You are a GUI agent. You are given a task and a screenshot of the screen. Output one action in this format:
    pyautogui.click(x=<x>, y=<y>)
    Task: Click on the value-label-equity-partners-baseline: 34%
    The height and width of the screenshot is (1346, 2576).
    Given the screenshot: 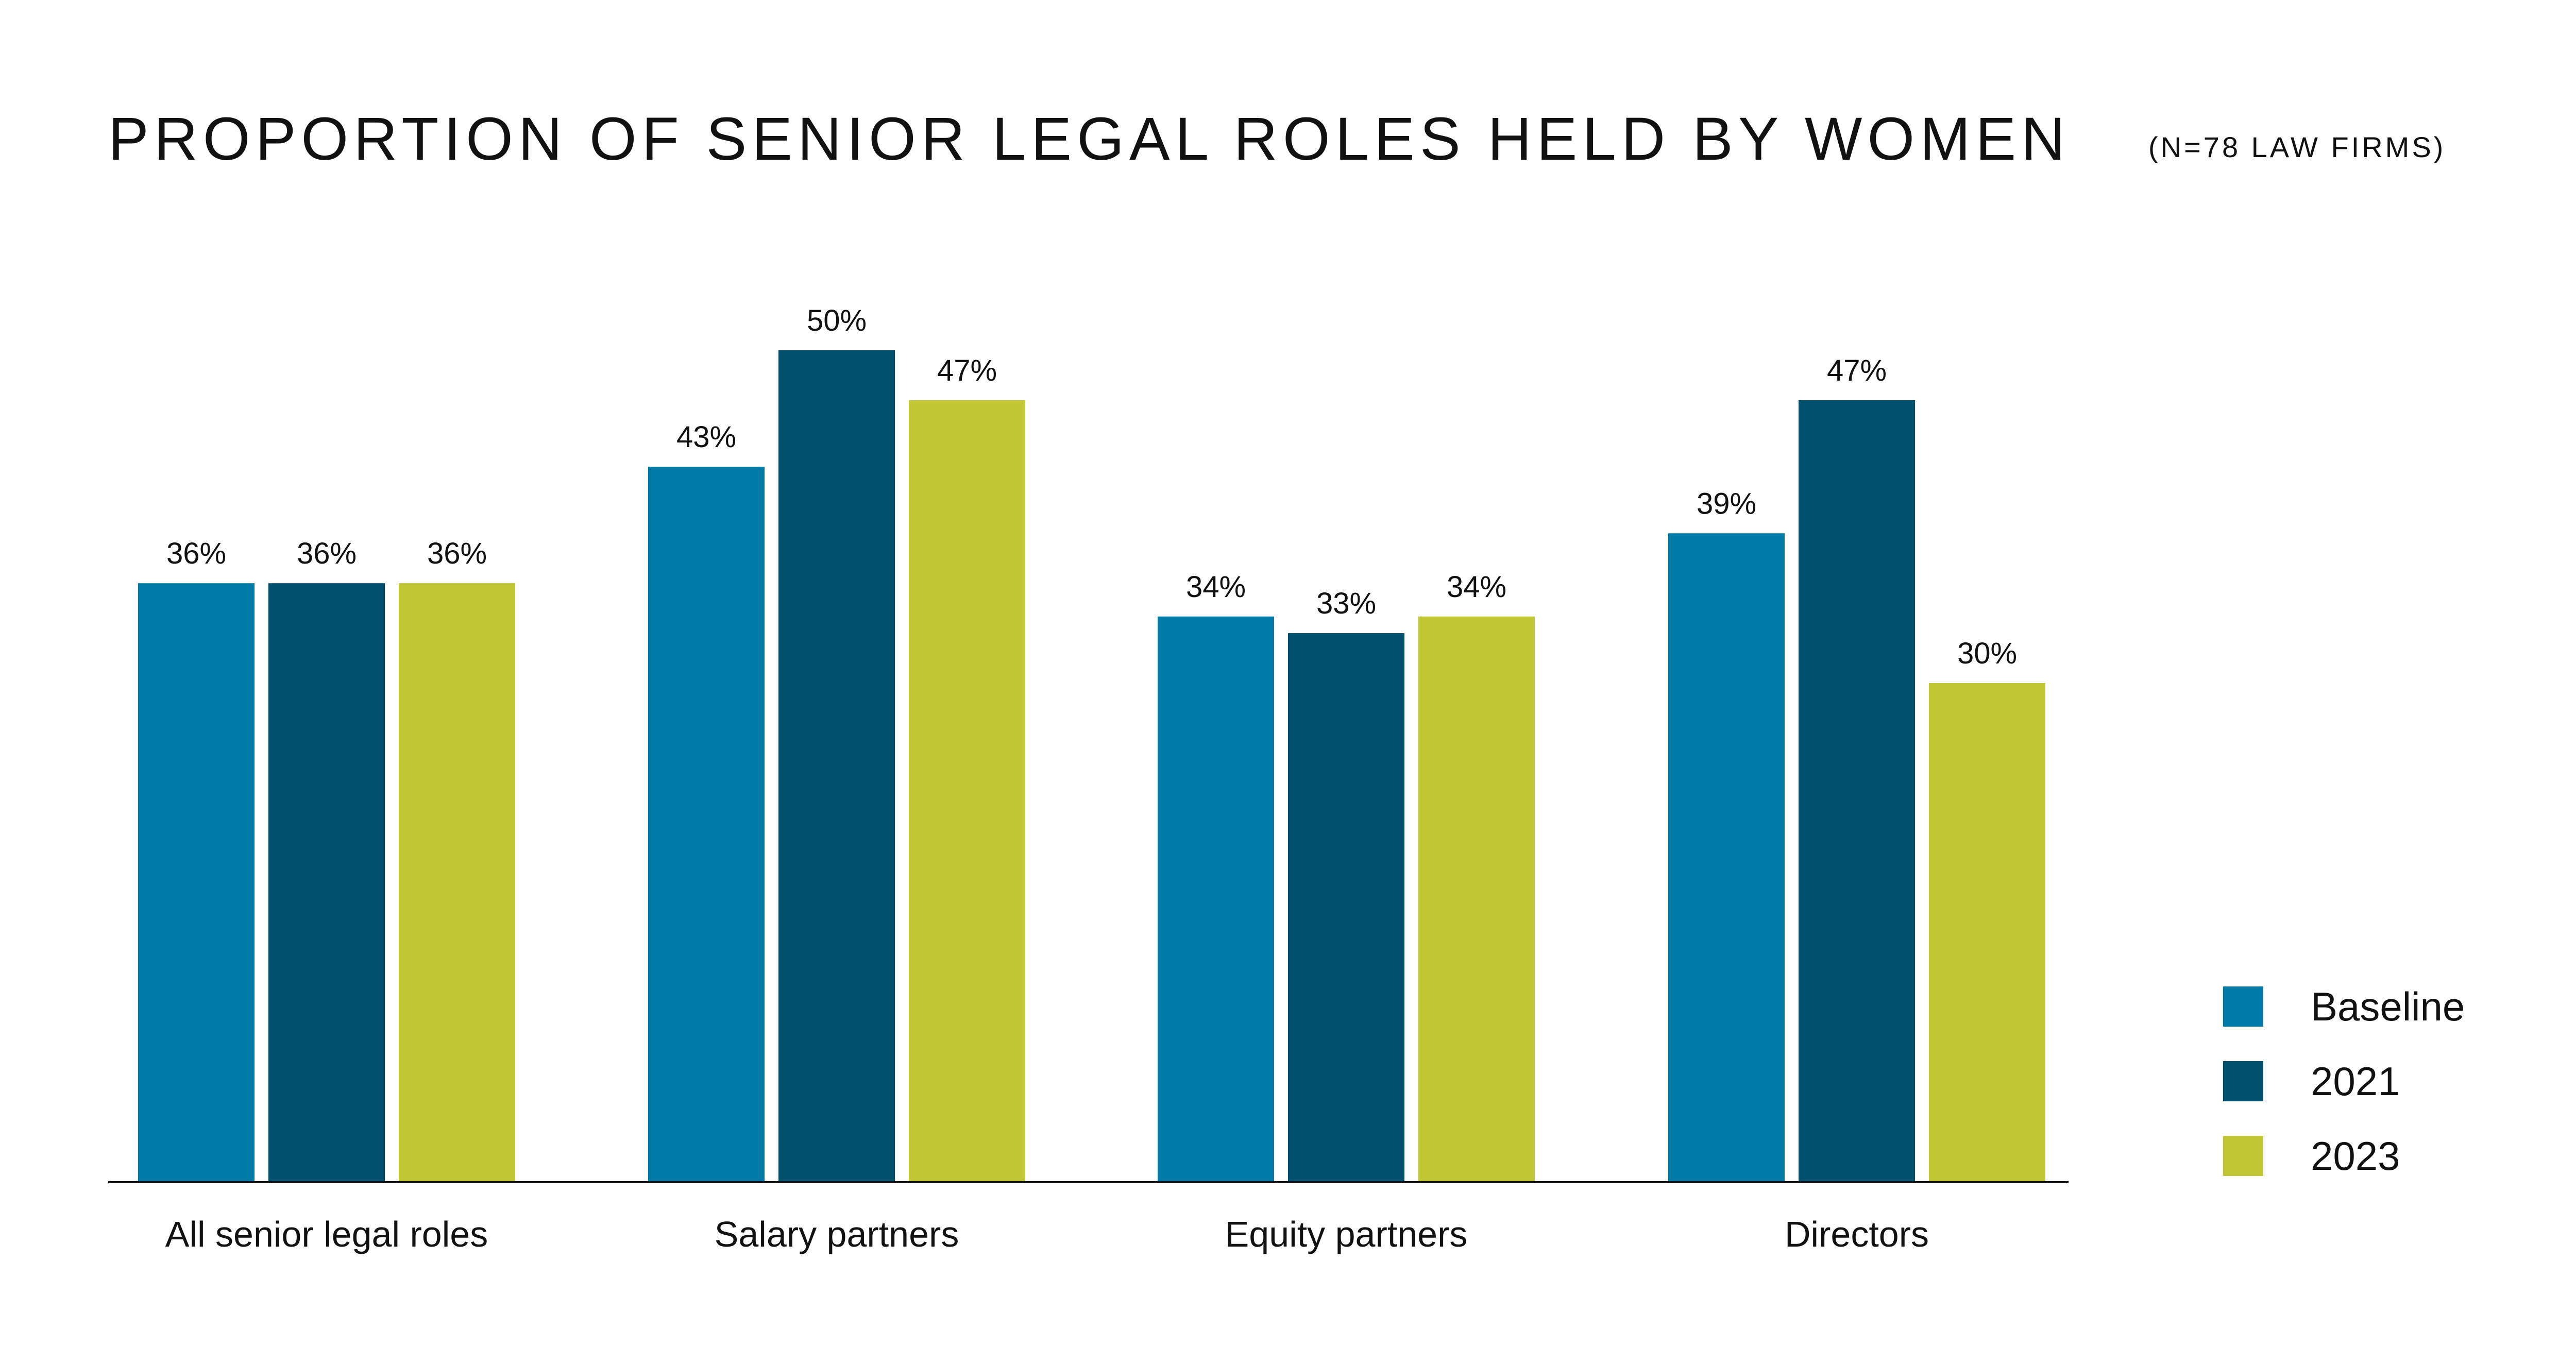 What is the action you would take?
    pyautogui.click(x=1216, y=587)
    